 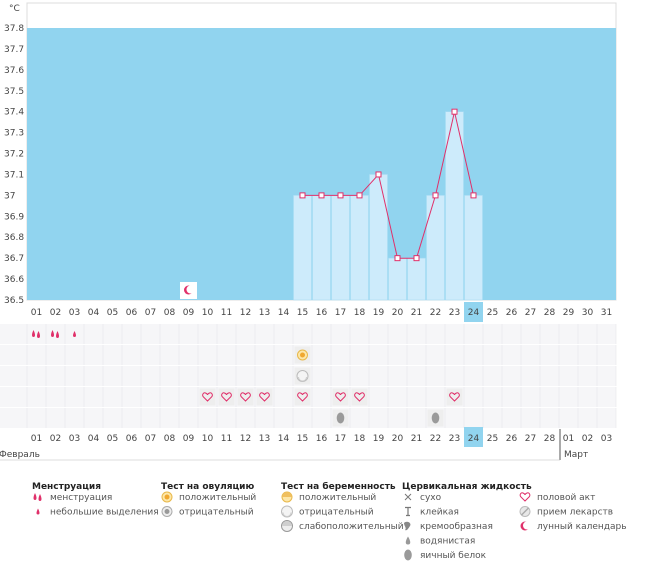 I want to click on day-label: 31, so click(x=606, y=313).